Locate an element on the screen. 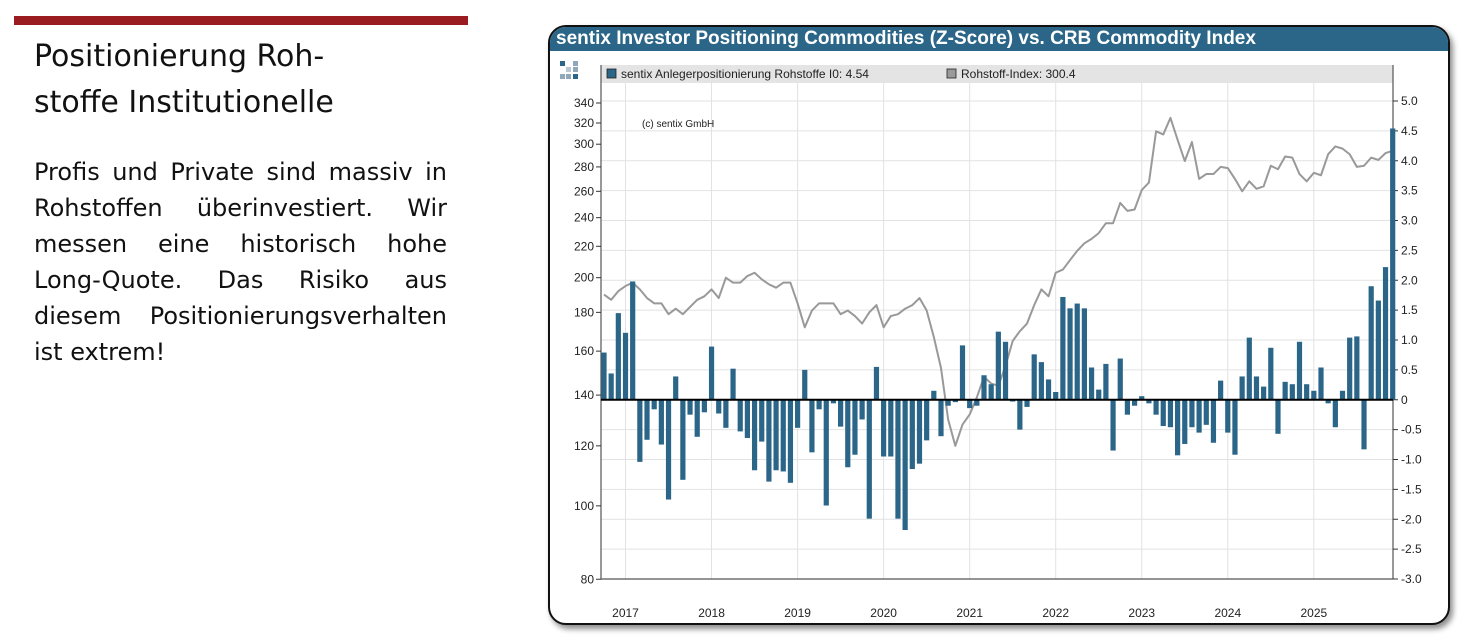 This screenshot has width=1468, height=639. x-tick-label: 2017 is located at coordinates (625, 613).